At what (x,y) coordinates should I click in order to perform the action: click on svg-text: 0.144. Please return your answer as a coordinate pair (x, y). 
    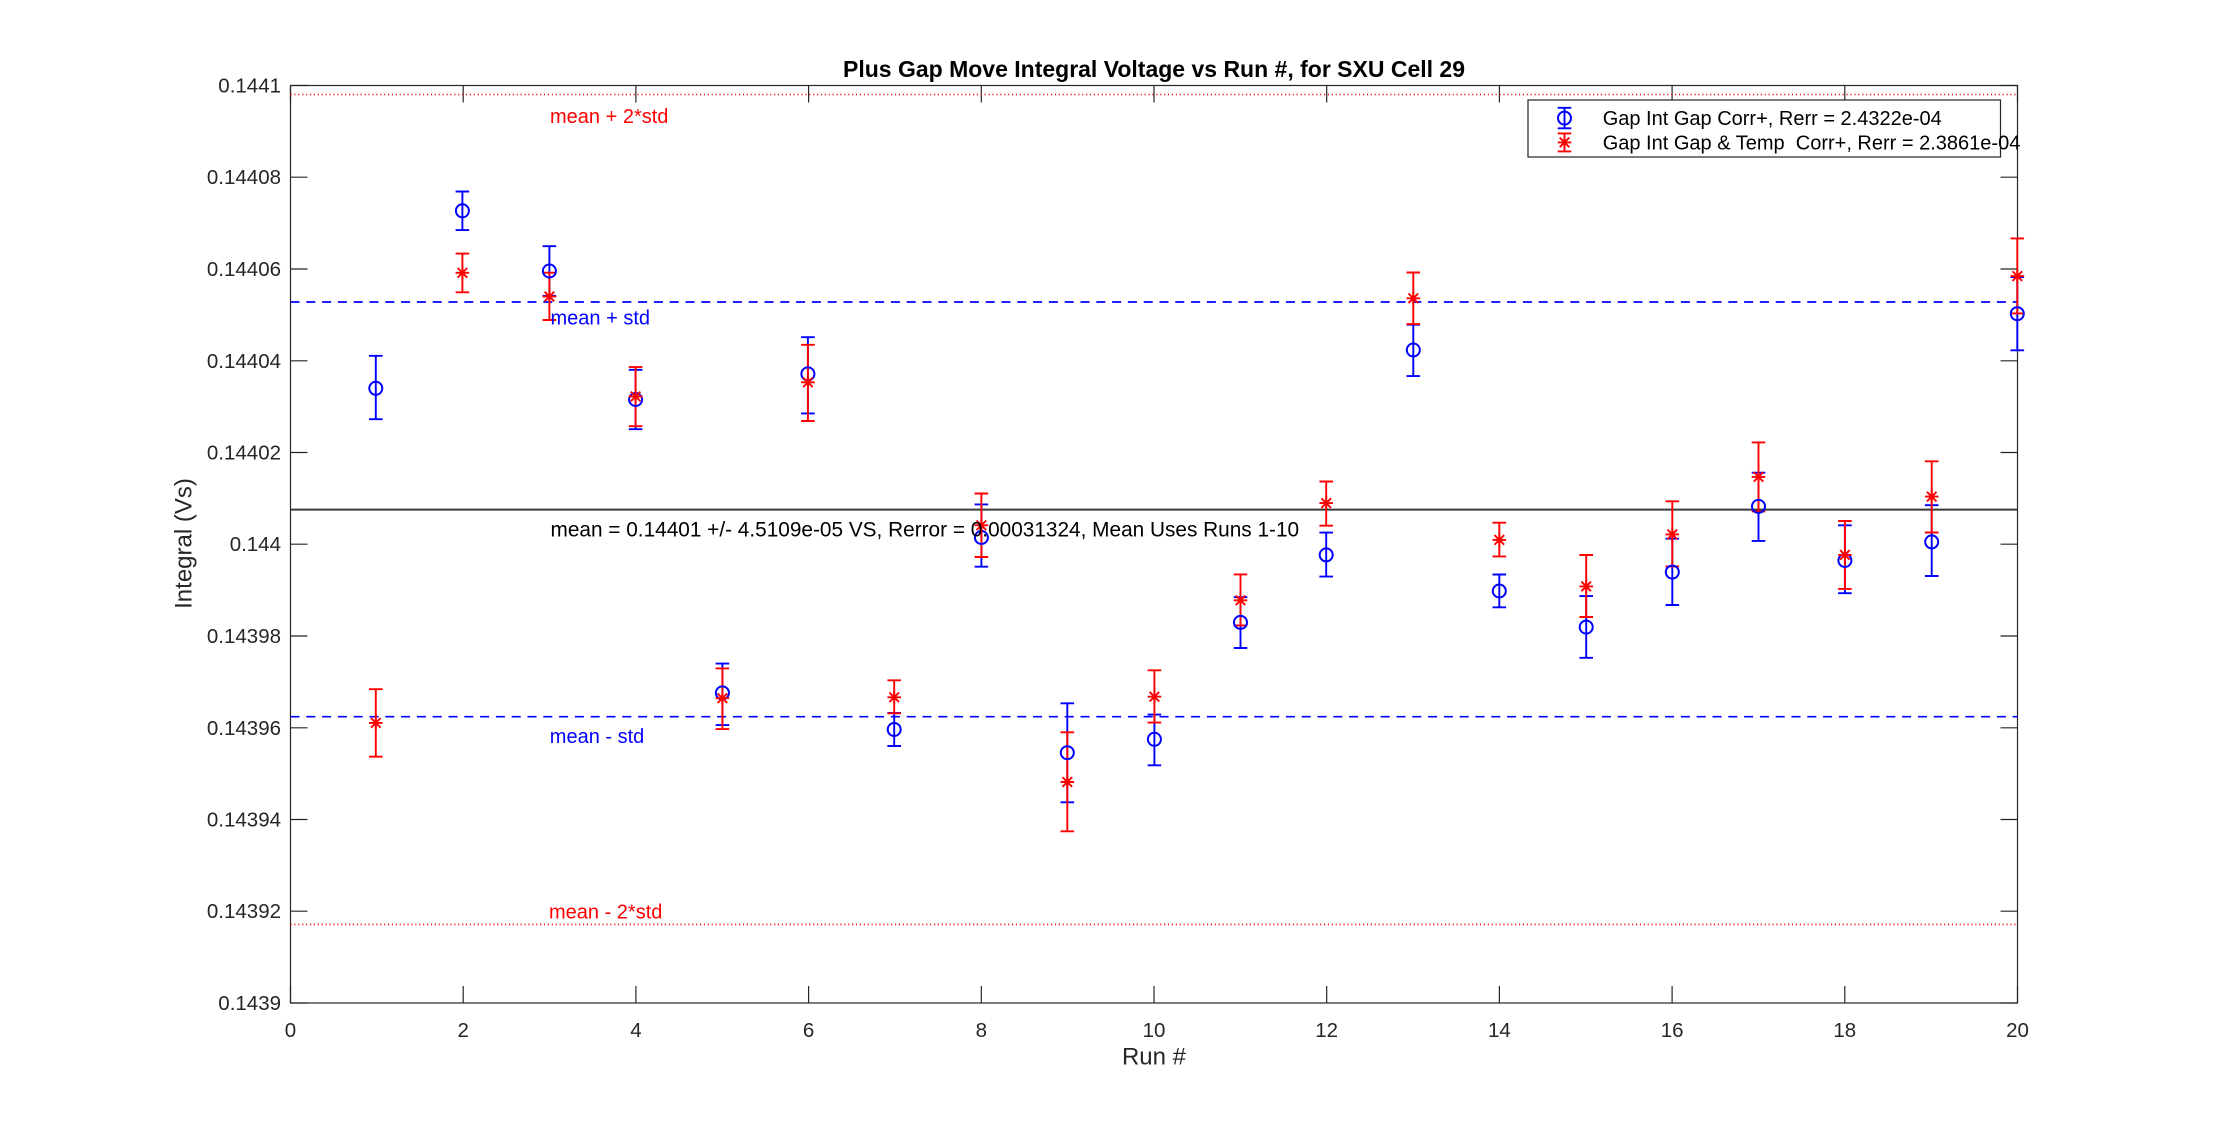
    Looking at the image, I should click on (255, 544).